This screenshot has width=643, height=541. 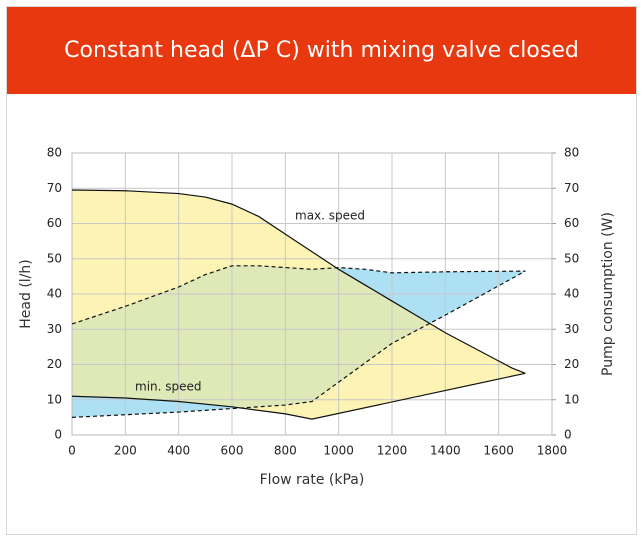 I want to click on x-tick-label: 1400, so click(x=445, y=451).